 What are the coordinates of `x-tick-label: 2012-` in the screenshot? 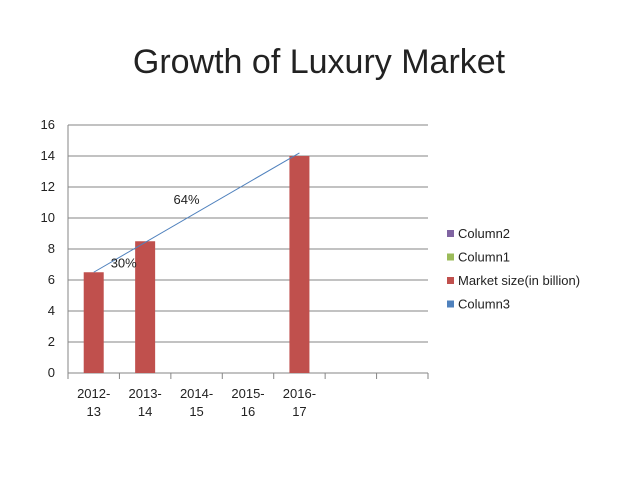 It's located at (93, 393).